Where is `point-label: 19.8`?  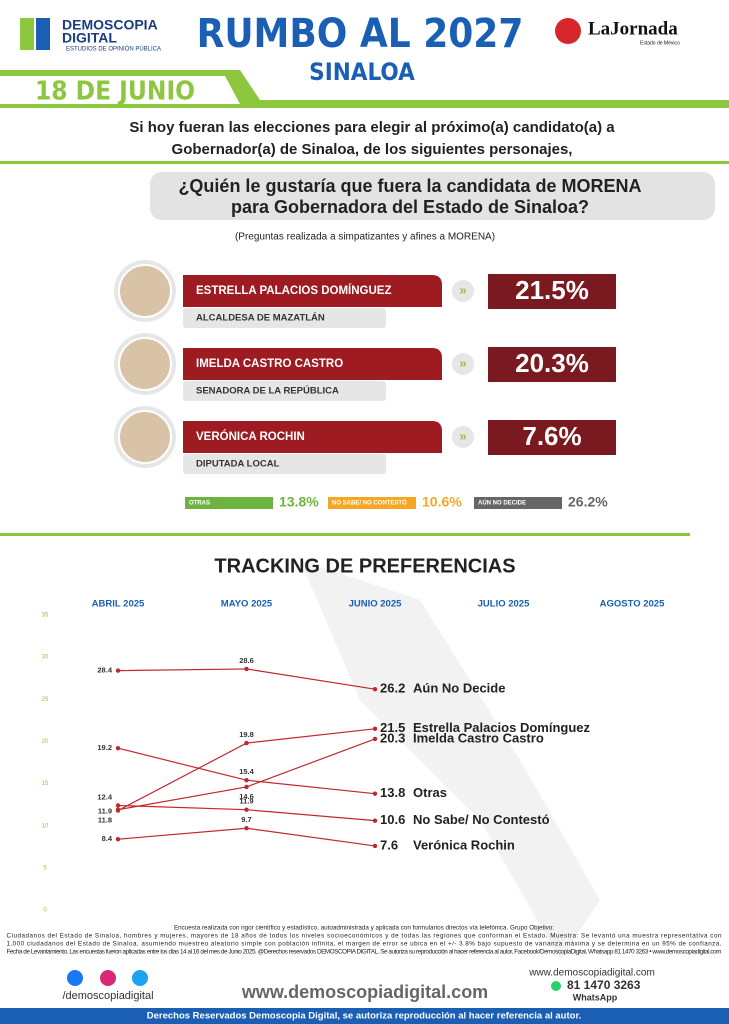
point-label: 19.8 is located at coordinates (246, 734).